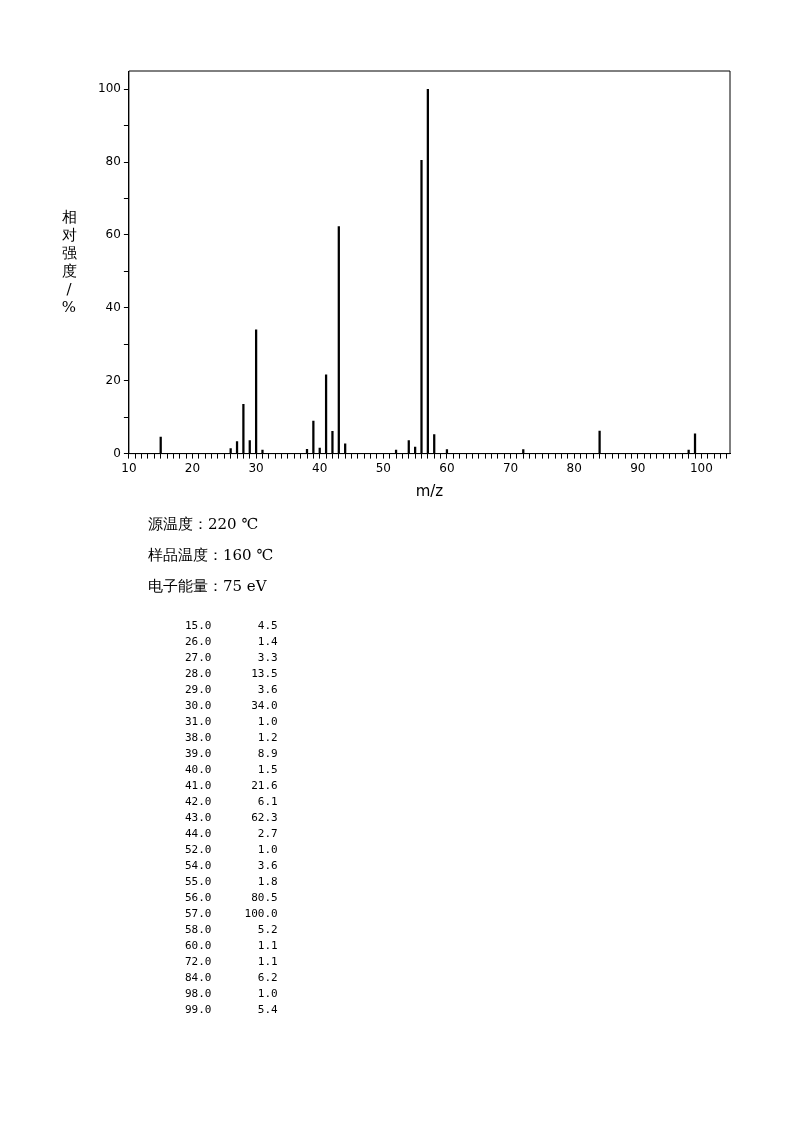  What do you see at coordinates (192, 467) in the screenshot?
I see `x-tick-label: 20` at bounding box center [192, 467].